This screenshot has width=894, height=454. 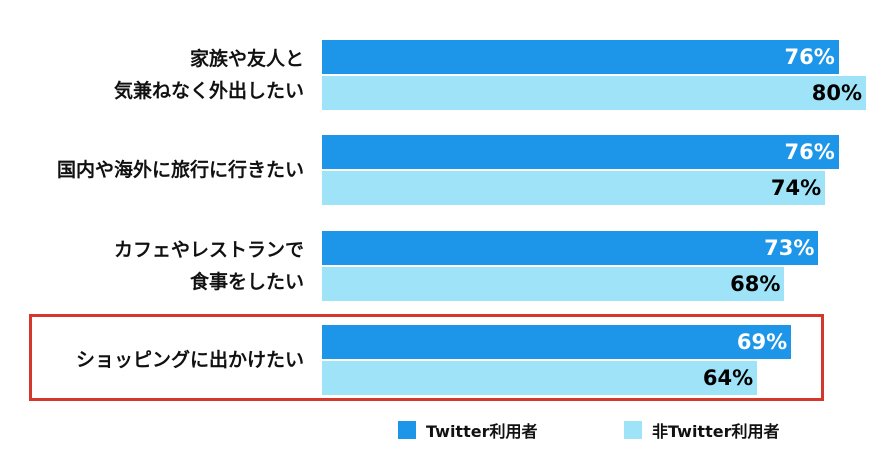 What do you see at coordinates (836, 93) in the screenshot?
I see `data-label: 80%` at bounding box center [836, 93].